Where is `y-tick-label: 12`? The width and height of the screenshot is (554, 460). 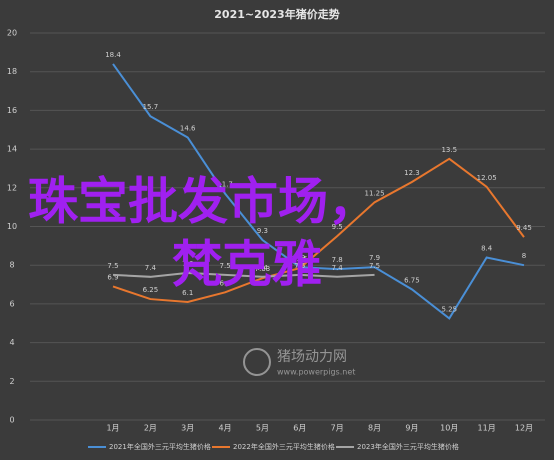
y-tick-label: 12 is located at coordinates (12, 187).